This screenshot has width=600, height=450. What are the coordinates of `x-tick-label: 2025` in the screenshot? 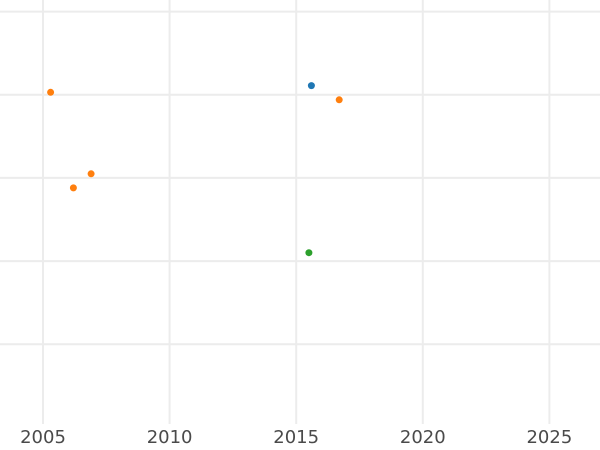 It's located at (549, 437).